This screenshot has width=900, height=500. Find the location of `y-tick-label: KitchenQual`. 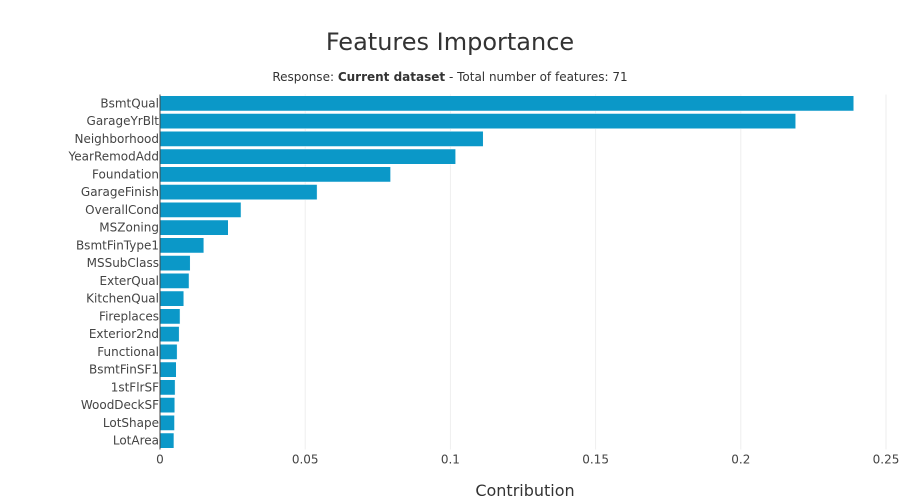

y-tick-label: KitchenQual is located at coordinates (122, 299).